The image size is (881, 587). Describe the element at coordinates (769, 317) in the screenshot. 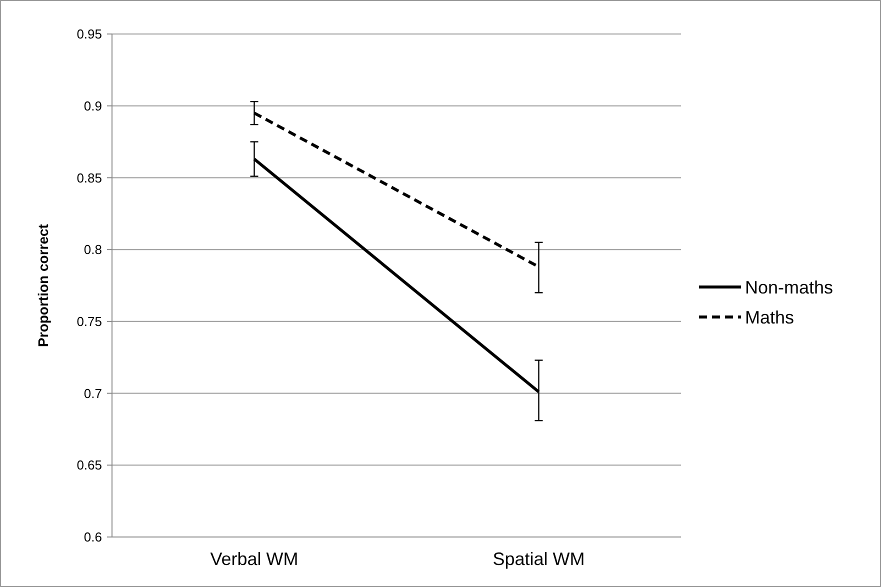

I see `legend-label: Maths` at that location.